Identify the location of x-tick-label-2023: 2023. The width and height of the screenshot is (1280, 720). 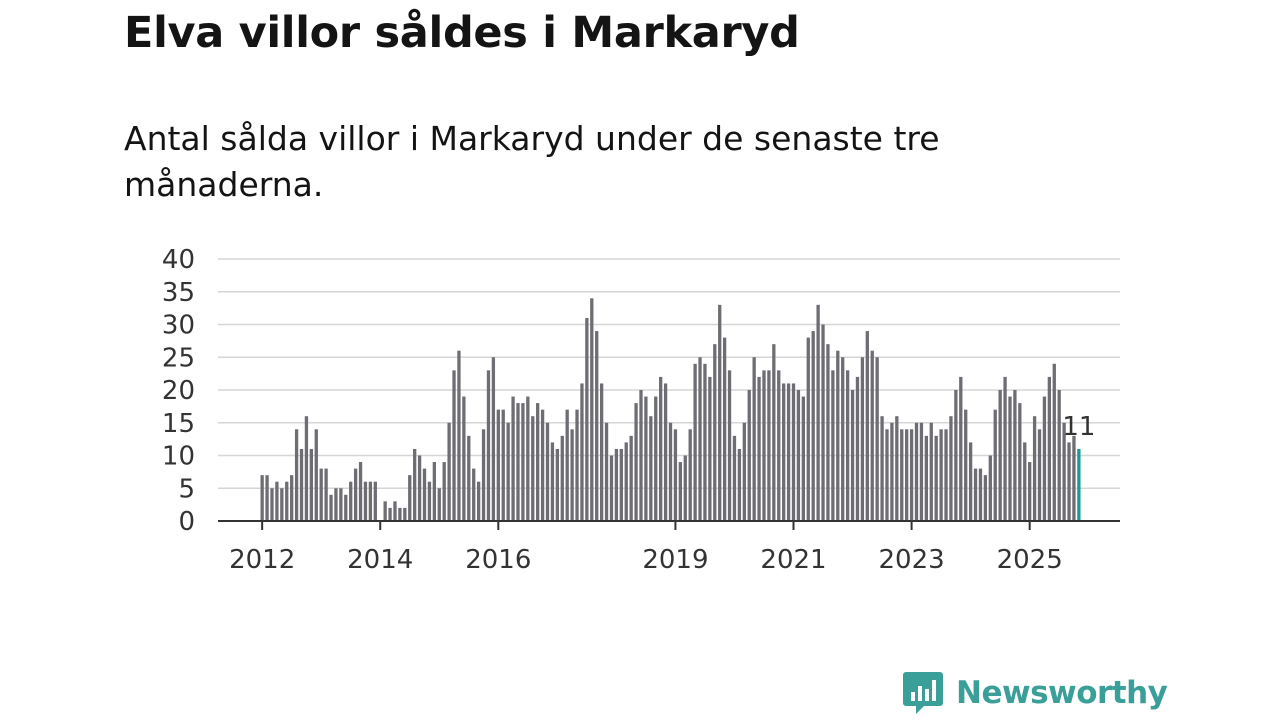
(912, 560).